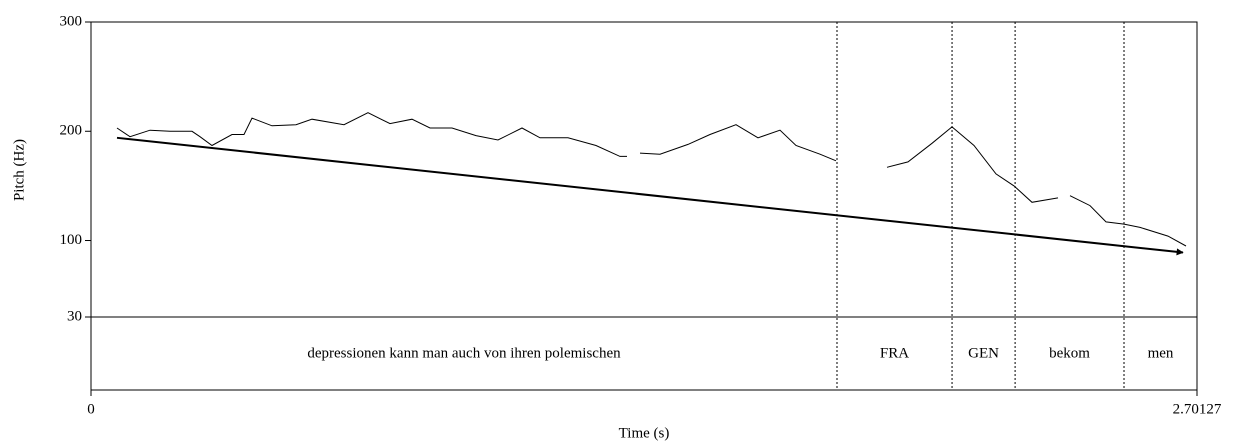 This screenshot has width=1234, height=442. What do you see at coordinates (1069, 353) in the screenshot?
I see `interval-label: bekom` at bounding box center [1069, 353].